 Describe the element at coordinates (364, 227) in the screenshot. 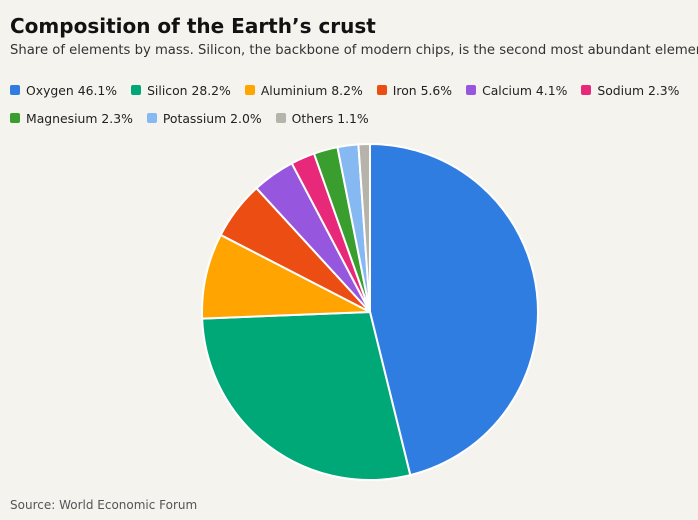

I see `pie-slice-others` at that location.